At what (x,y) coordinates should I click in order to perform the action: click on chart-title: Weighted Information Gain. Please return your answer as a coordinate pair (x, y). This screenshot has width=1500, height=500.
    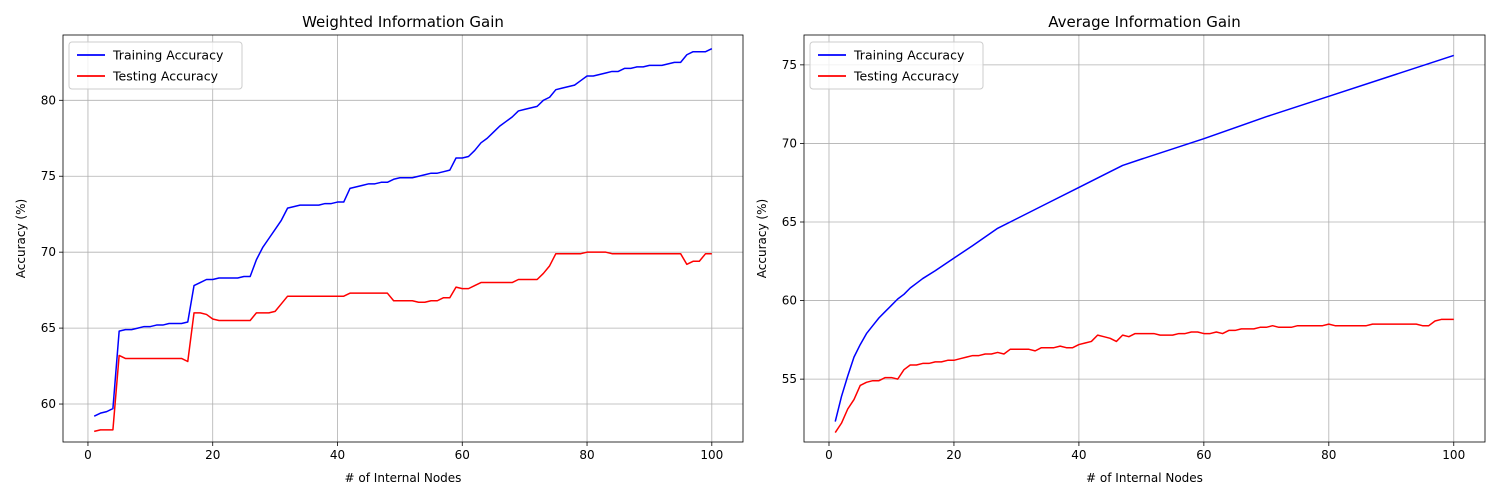
    Looking at the image, I should click on (403, 22).